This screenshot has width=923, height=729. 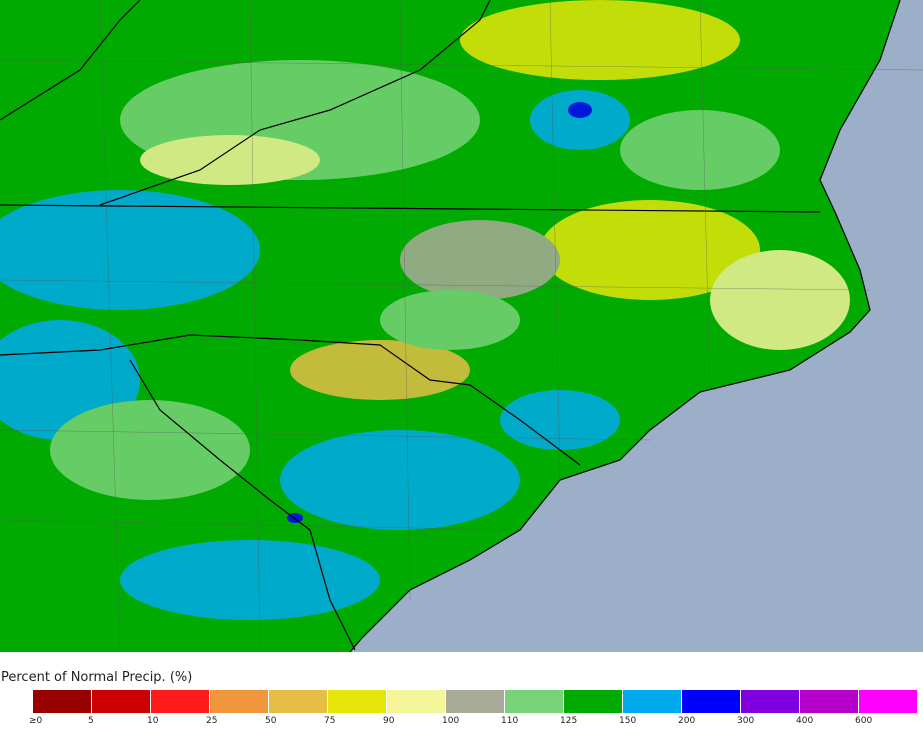 What do you see at coordinates (510, 721) in the screenshot?
I see `legend-label: 110` at bounding box center [510, 721].